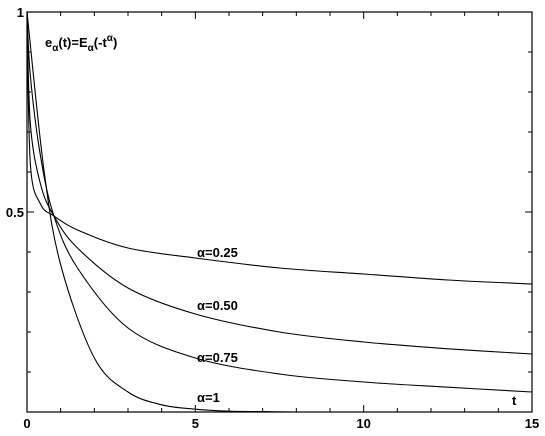 This screenshot has height=436, width=545. I want to click on y-tick-label: 0.5, so click(15, 212).